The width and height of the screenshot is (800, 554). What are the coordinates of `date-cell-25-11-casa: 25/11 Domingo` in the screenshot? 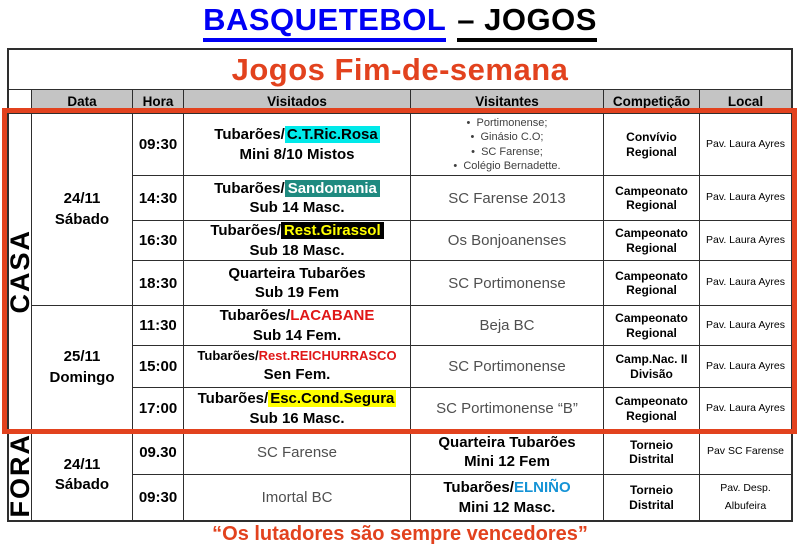 It's located at (82, 367).